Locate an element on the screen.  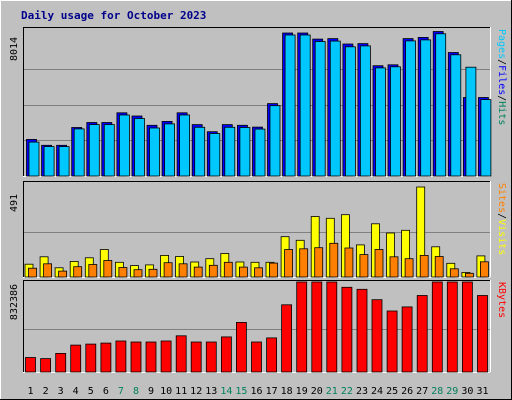
x-tick-label: 11 is located at coordinates (181, 391).